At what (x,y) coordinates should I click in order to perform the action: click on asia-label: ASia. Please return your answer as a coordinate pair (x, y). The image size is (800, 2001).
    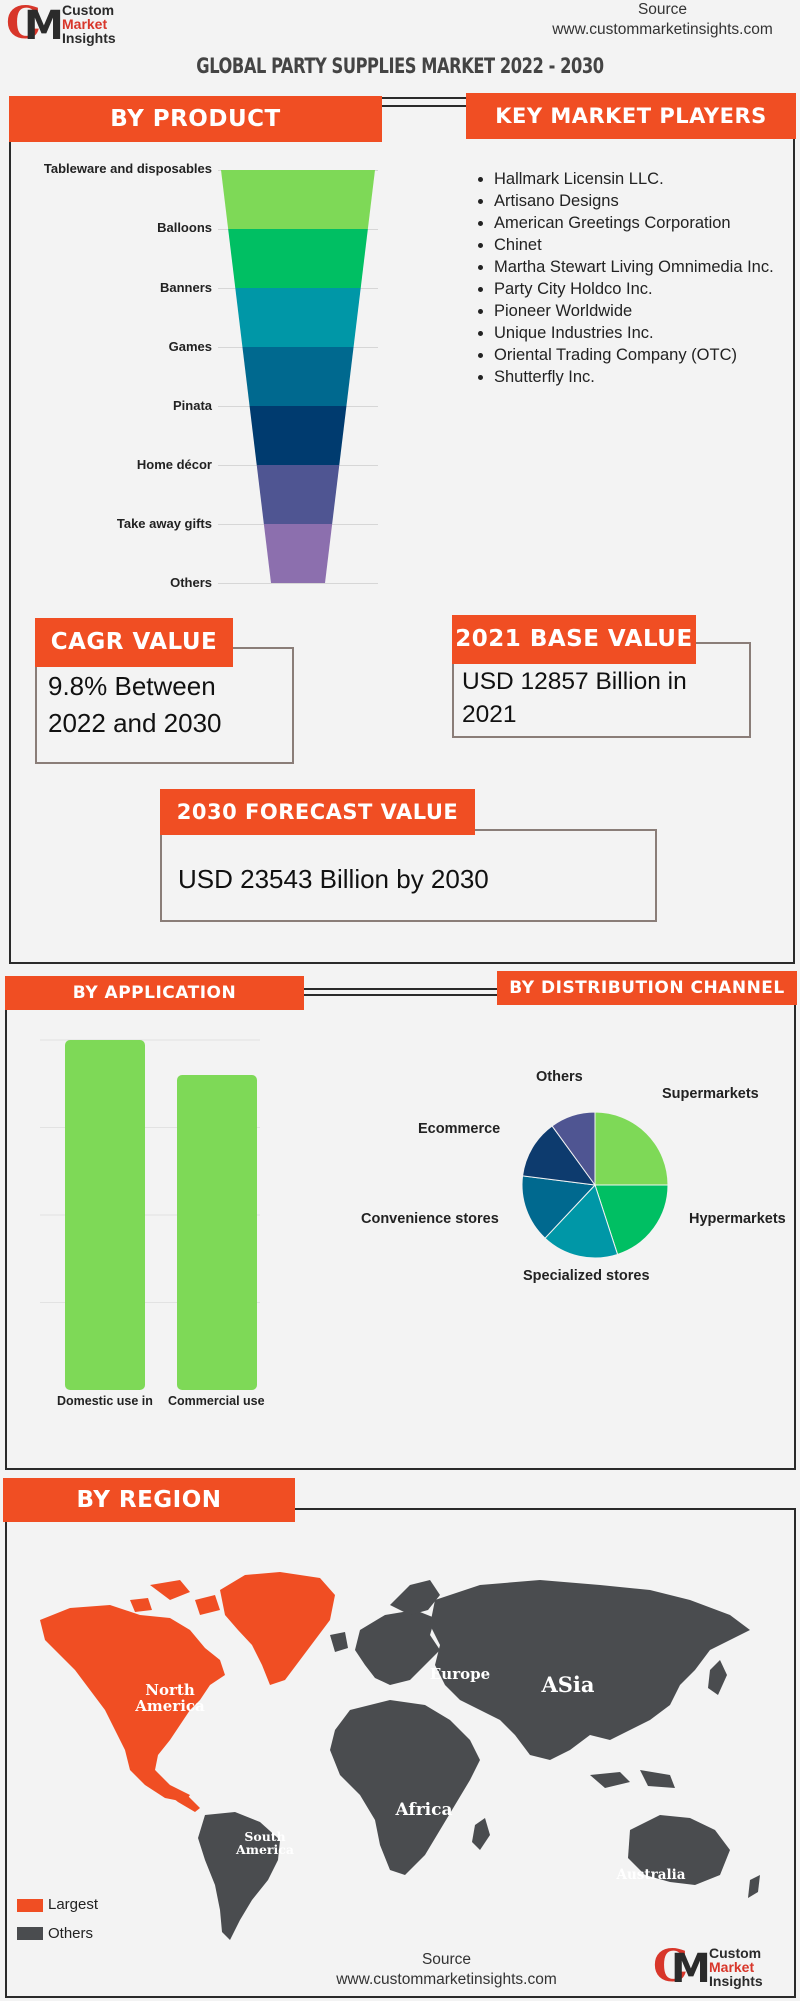
    Looking at the image, I should click on (568, 1684).